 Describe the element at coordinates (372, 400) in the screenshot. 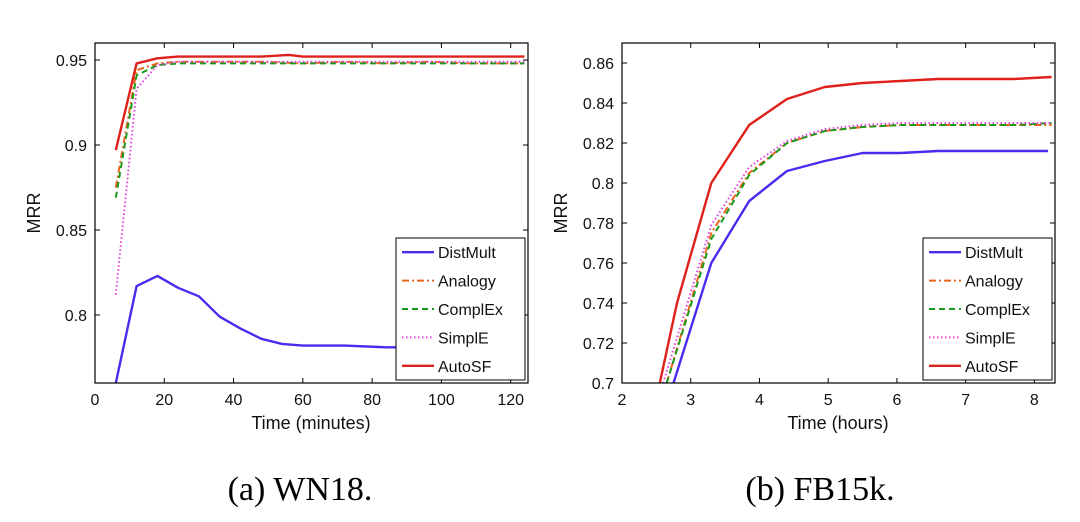

I see `x-tick-label: 80` at that location.